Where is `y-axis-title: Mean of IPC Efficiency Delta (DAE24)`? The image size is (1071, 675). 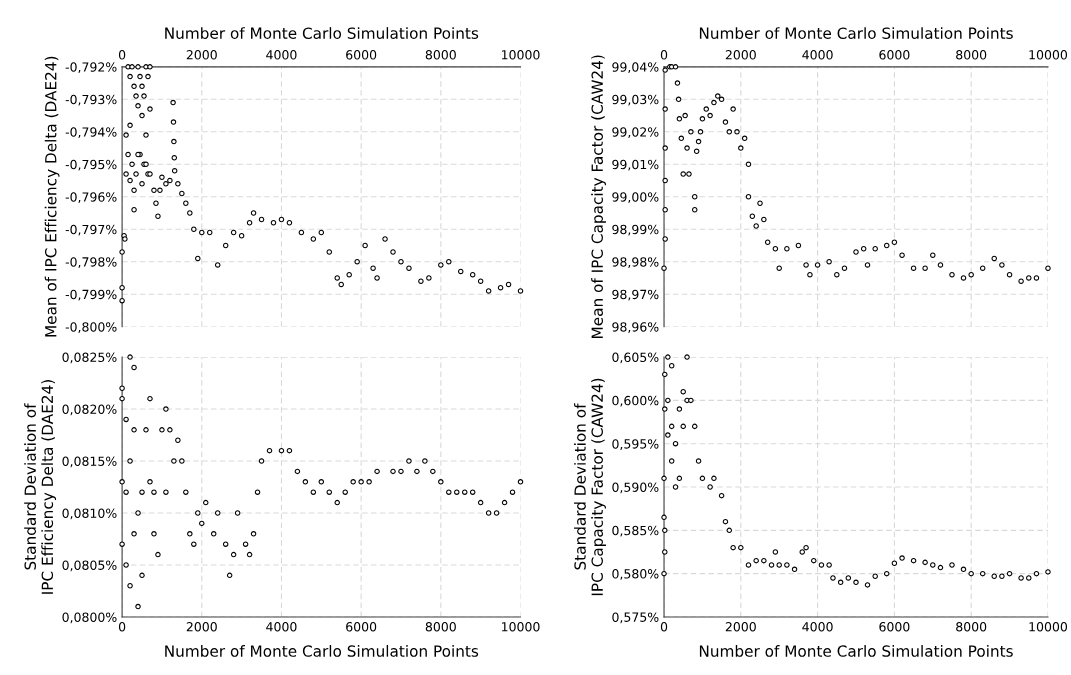
y-axis-title: Mean of IPC Efficiency Delta (DAE24) is located at coordinates (52, 196).